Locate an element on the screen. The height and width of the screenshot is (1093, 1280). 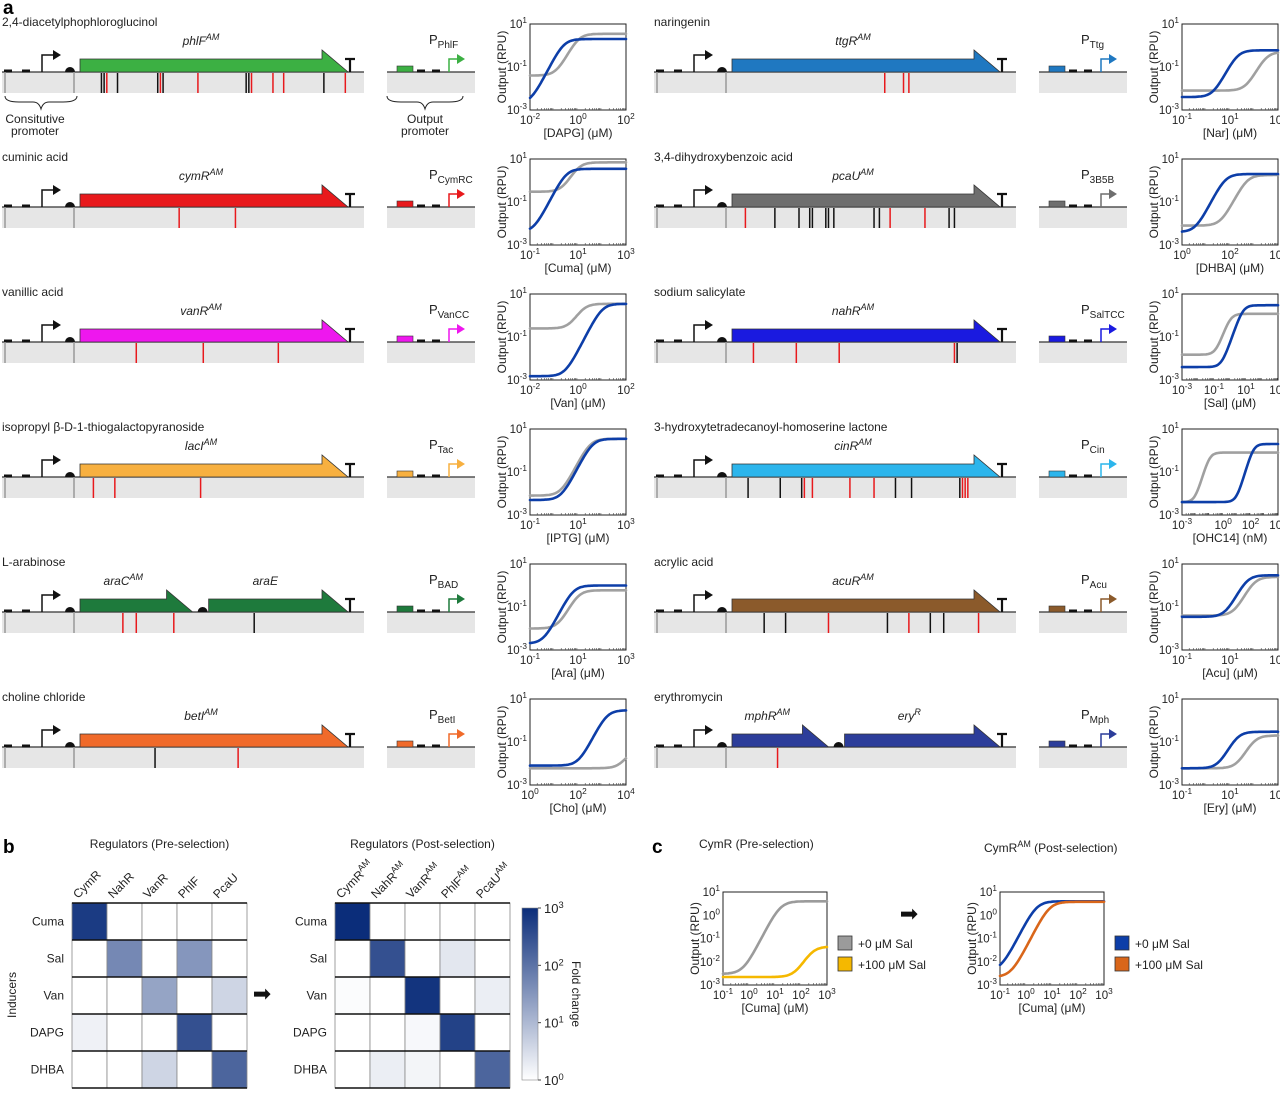
promoter-arrow-icon is located at coordinates (47, 198).